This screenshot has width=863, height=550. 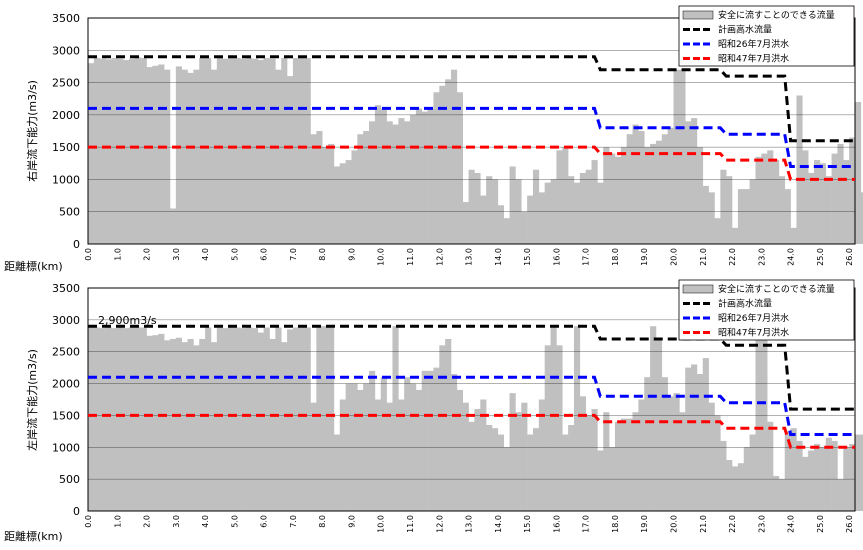 I want to click on y-tick-label: 500, so click(x=69, y=212).